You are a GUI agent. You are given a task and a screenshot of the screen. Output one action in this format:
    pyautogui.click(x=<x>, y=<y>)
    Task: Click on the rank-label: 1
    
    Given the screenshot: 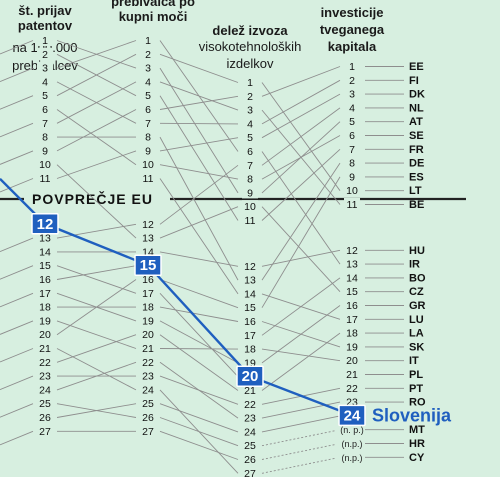 What is the action you would take?
    pyautogui.click(x=352, y=67)
    